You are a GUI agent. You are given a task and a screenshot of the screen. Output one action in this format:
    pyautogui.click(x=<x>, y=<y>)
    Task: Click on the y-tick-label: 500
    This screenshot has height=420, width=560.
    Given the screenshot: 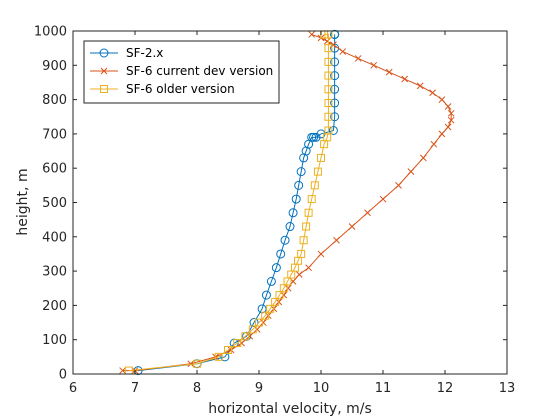 What is the action you would take?
    pyautogui.click(x=54, y=203)
    